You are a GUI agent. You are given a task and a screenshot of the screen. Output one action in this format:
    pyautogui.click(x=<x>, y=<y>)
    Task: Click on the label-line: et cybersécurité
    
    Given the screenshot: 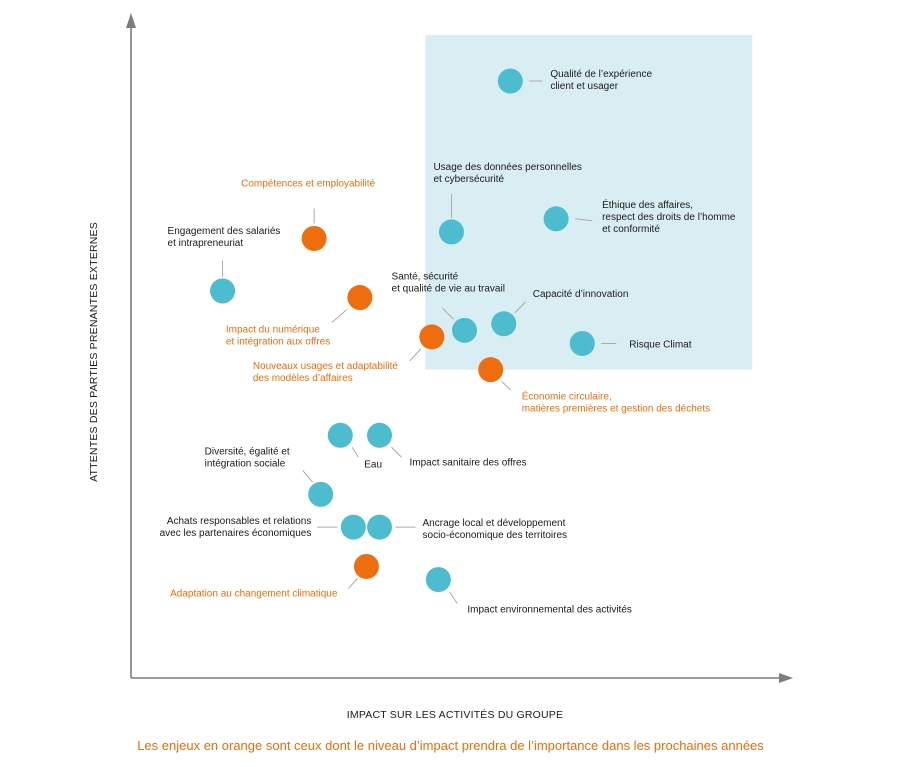 What is the action you would take?
    pyautogui.click(x=468, y=179)
    